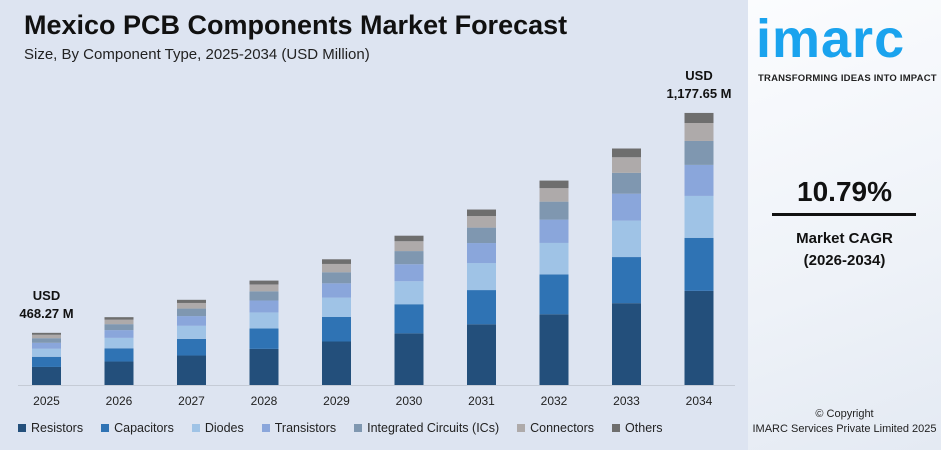  Describe the element at coordinates (644, 428) in the screenshot. I see `legend-label: Others` at that location.